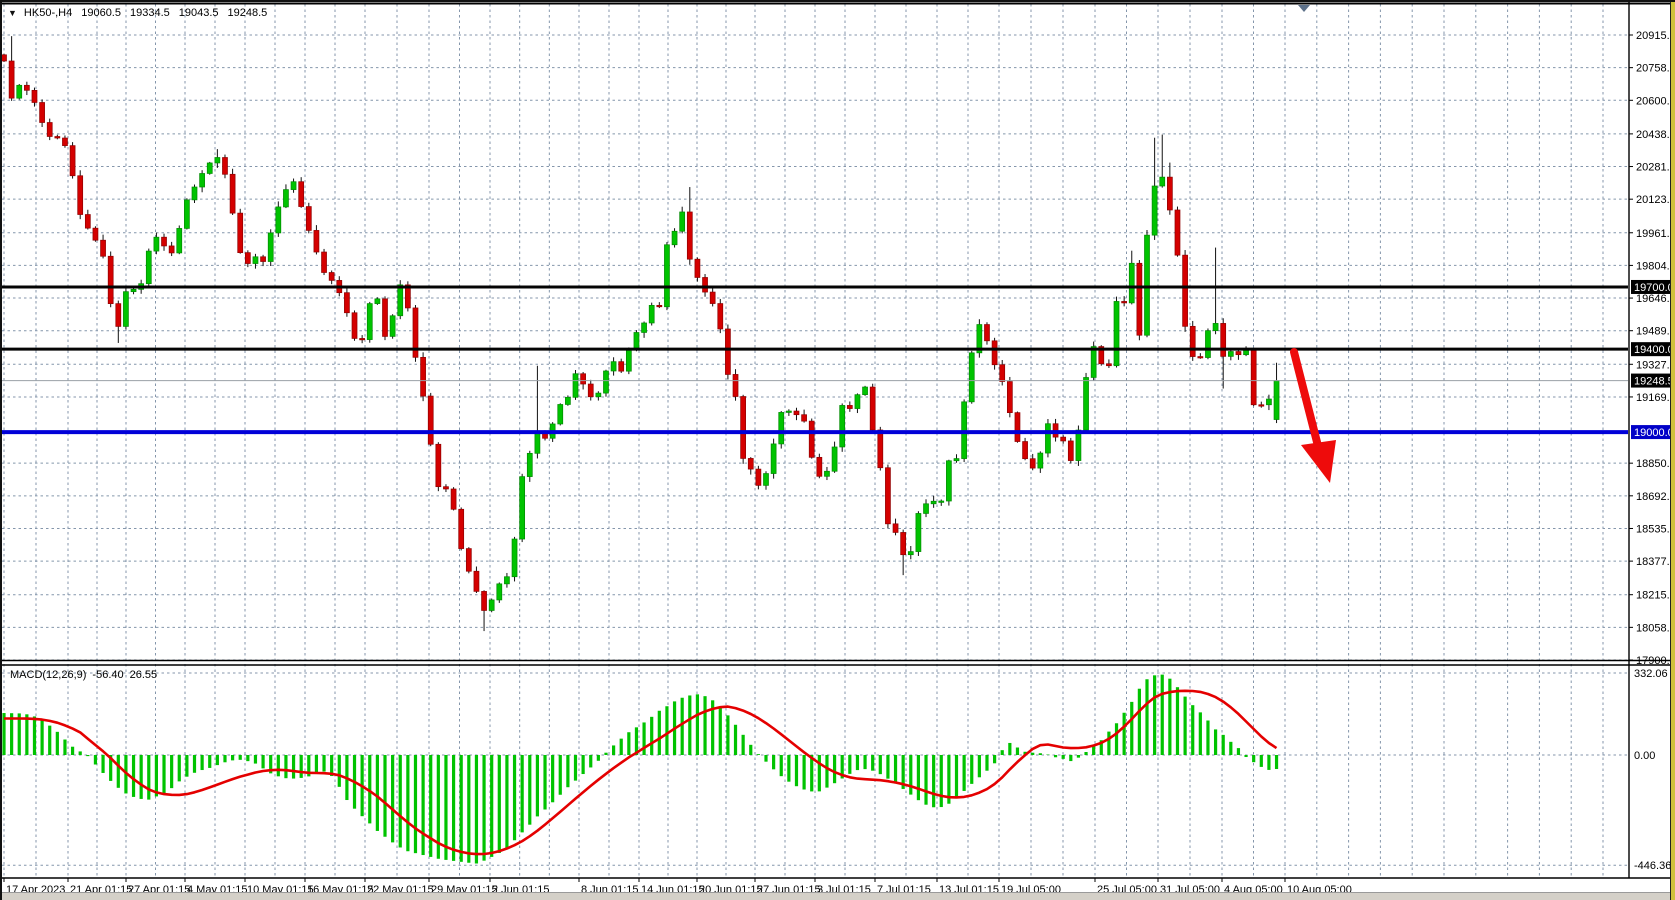  Describe the element at coordinates (1655, 332) in the screenshot. I see `svg-text: 19489.0` at that location.